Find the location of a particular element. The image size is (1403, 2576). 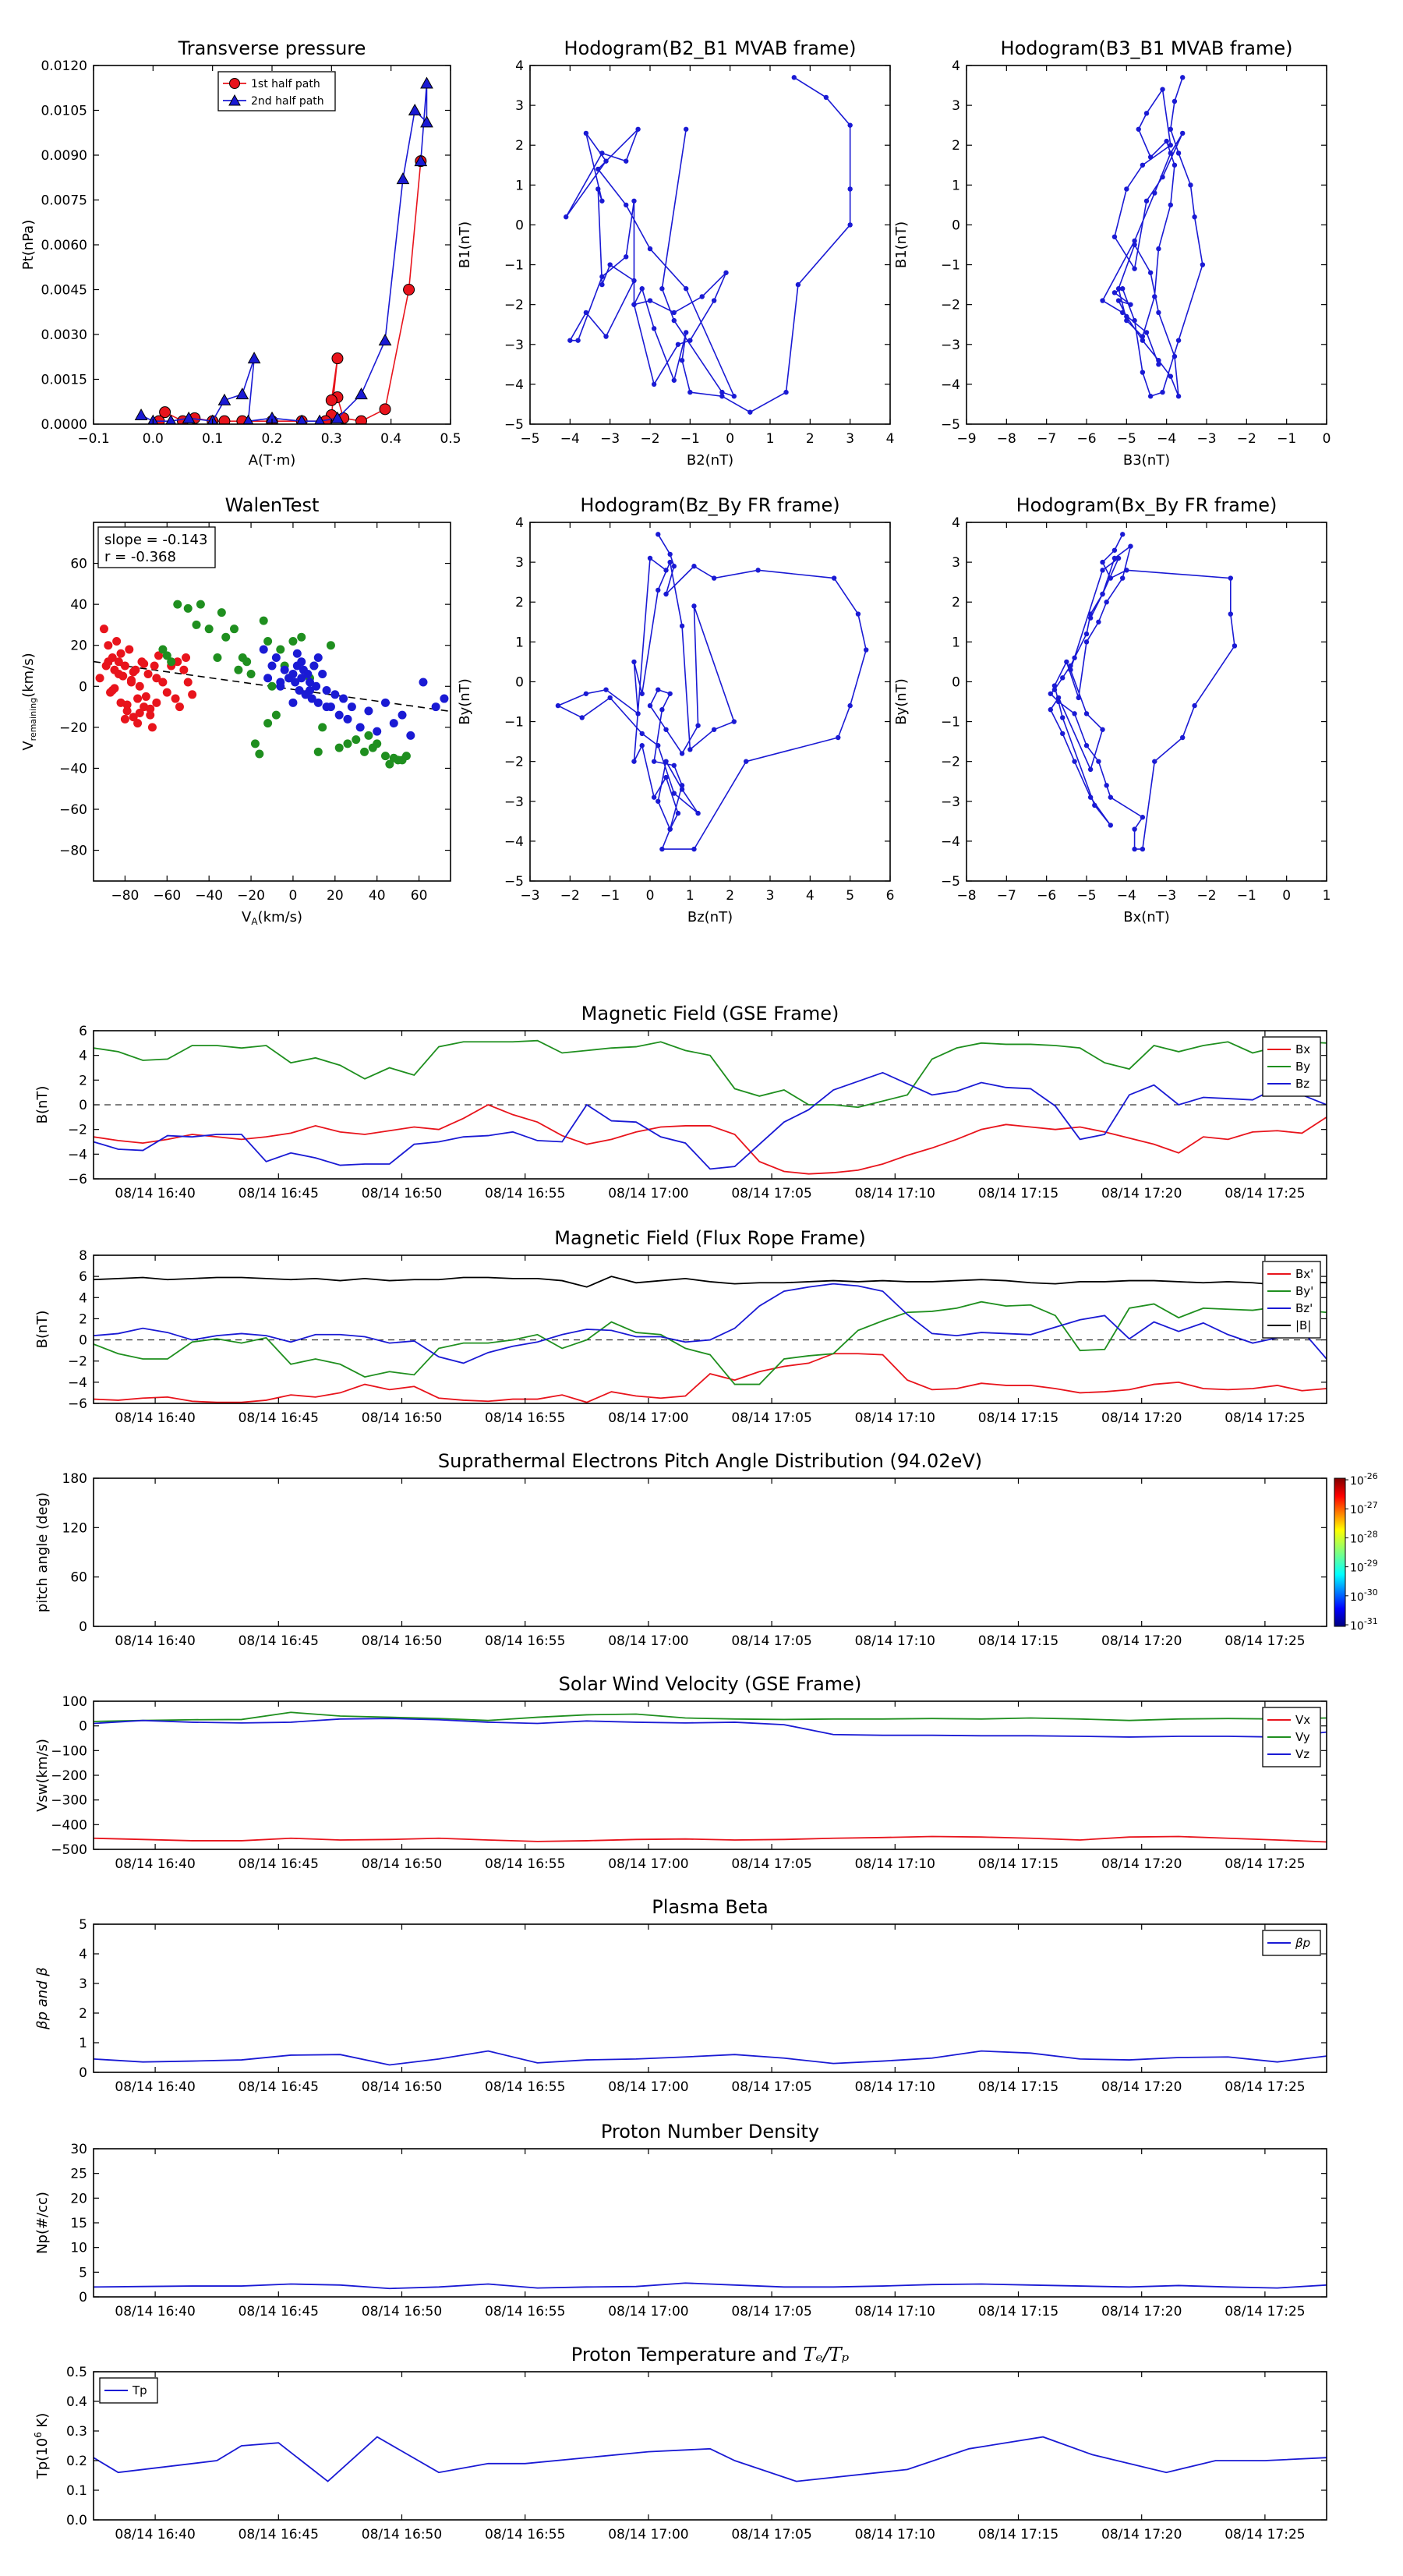

series-line-βp is located at coordinates (710, 2058).